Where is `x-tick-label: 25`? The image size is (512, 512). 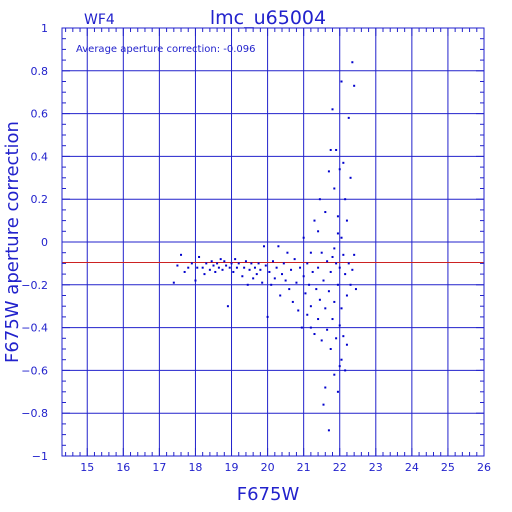 x-tick-label: 25 is located at coordinates (448, 467).